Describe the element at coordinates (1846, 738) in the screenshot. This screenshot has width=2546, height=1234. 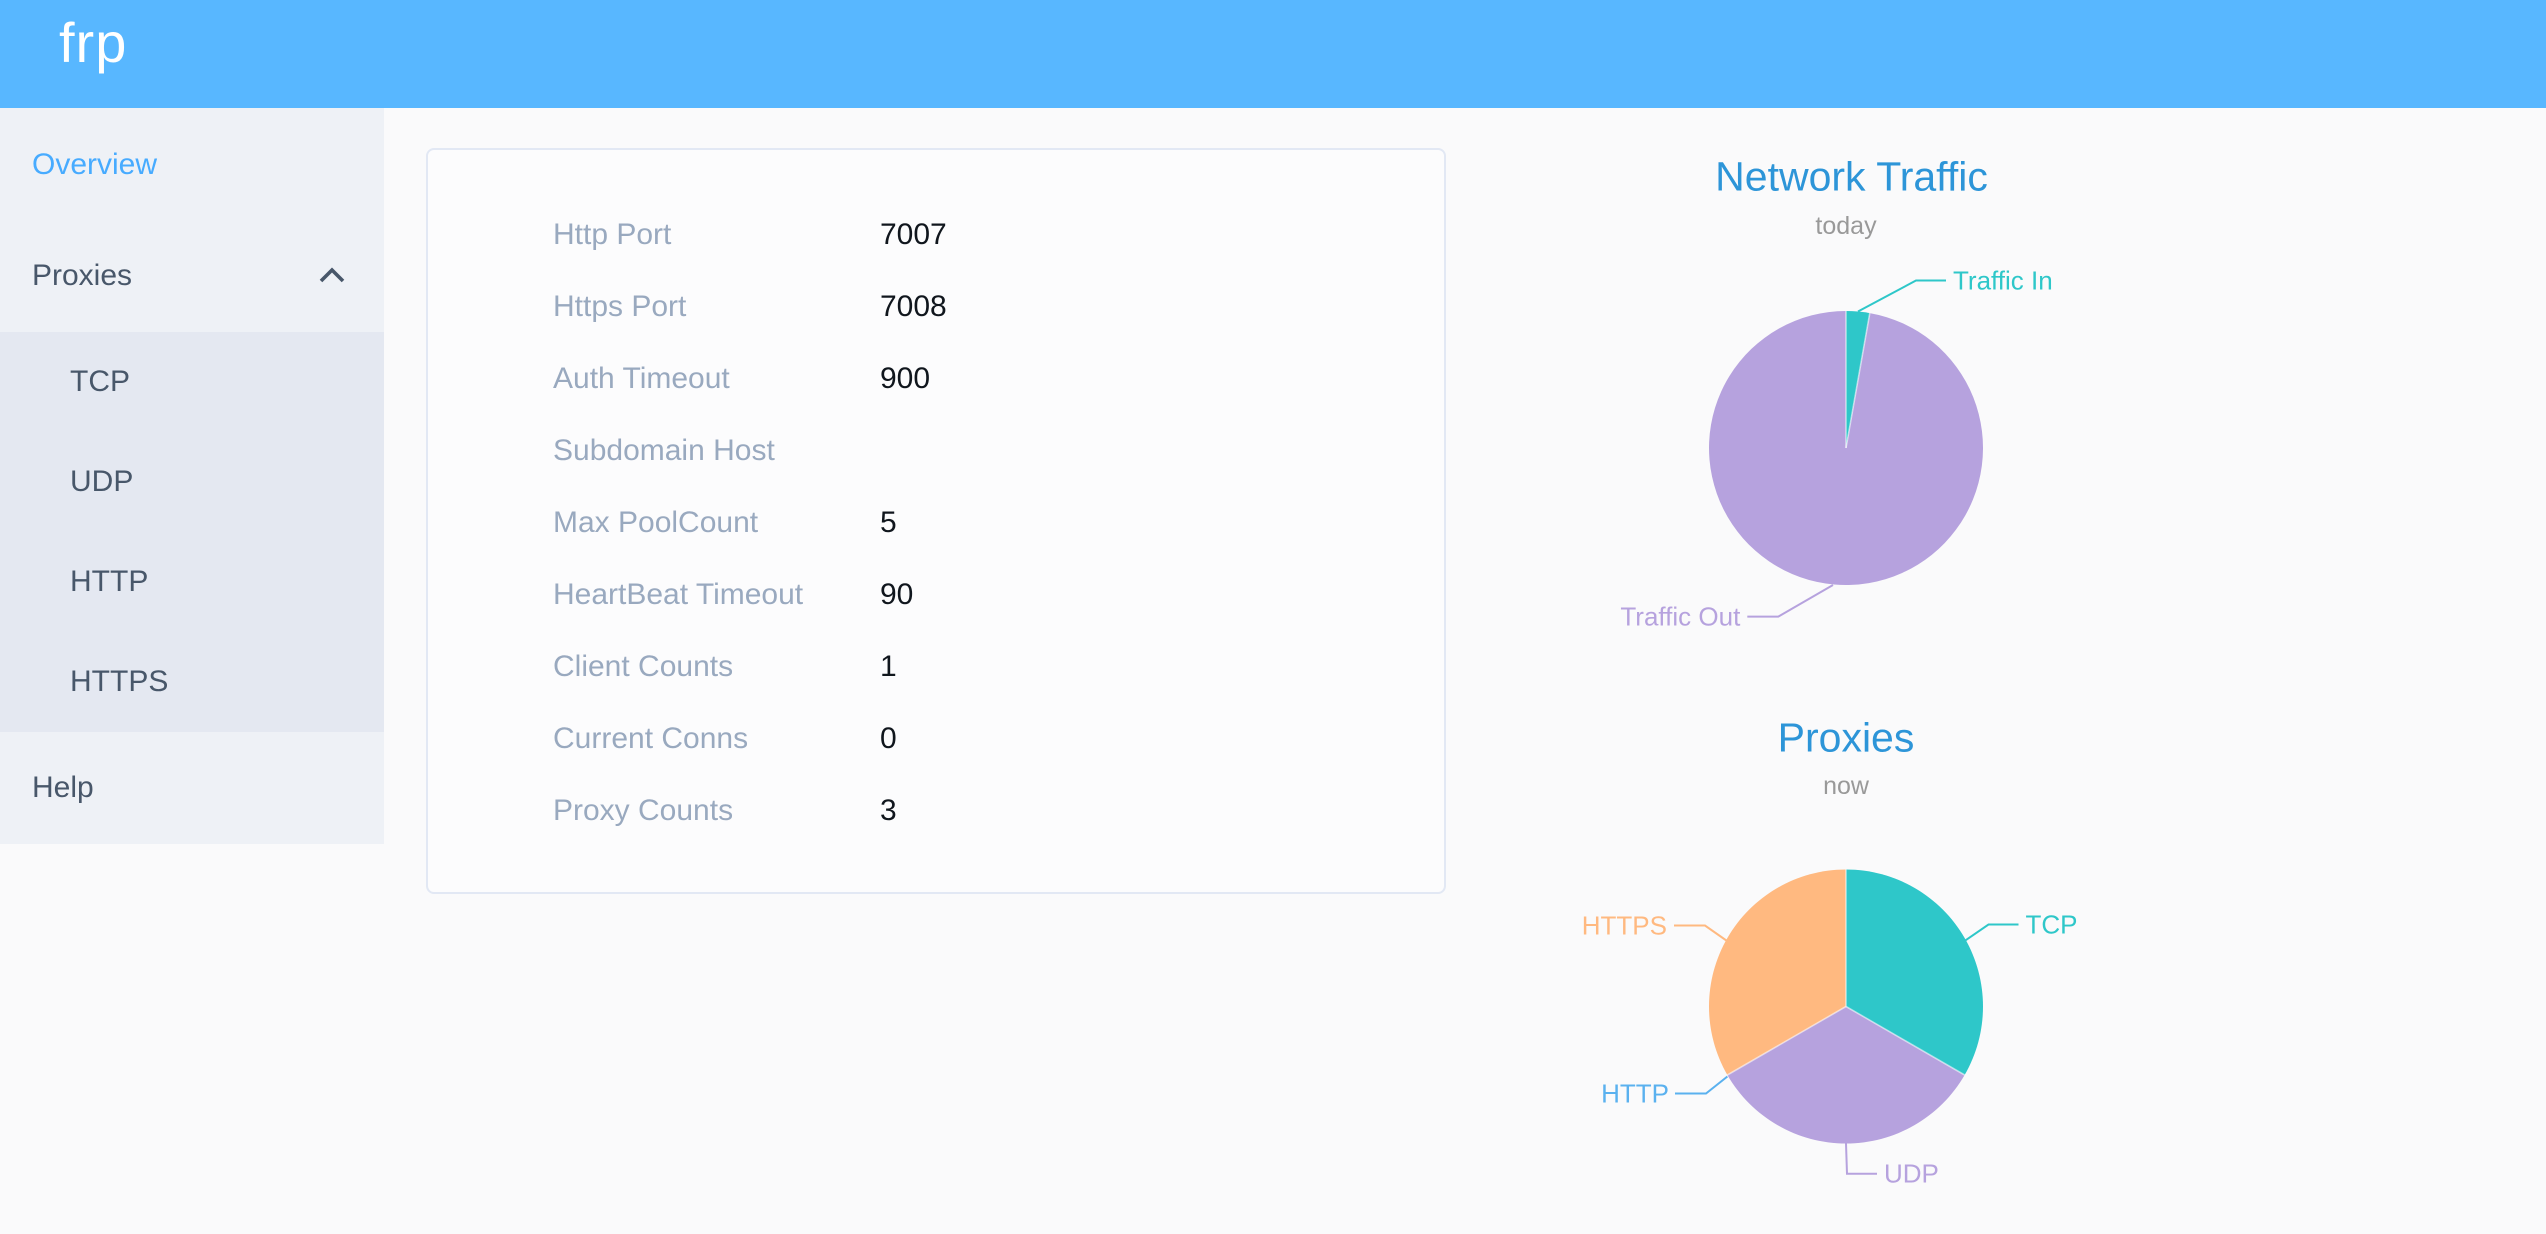
I see `svg-text: Proxies` at that location.